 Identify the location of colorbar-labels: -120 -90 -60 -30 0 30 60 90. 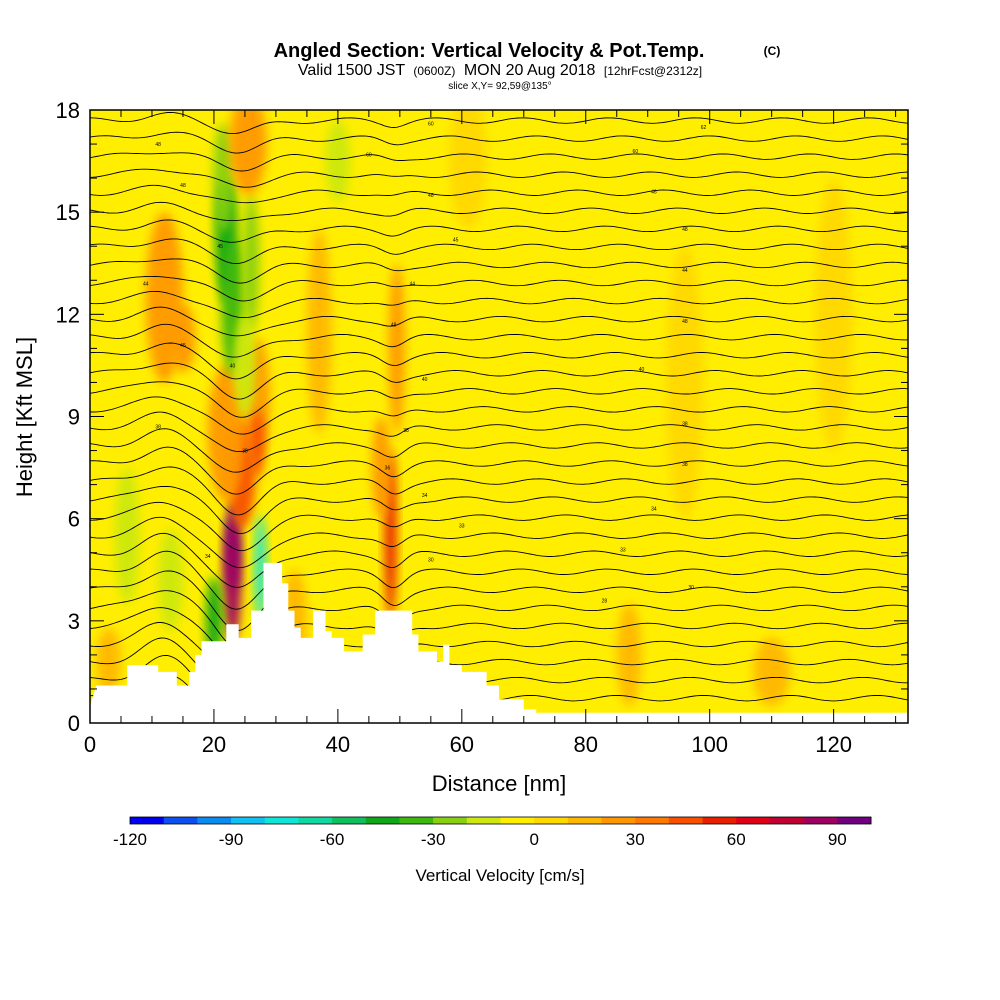
(480, 839).